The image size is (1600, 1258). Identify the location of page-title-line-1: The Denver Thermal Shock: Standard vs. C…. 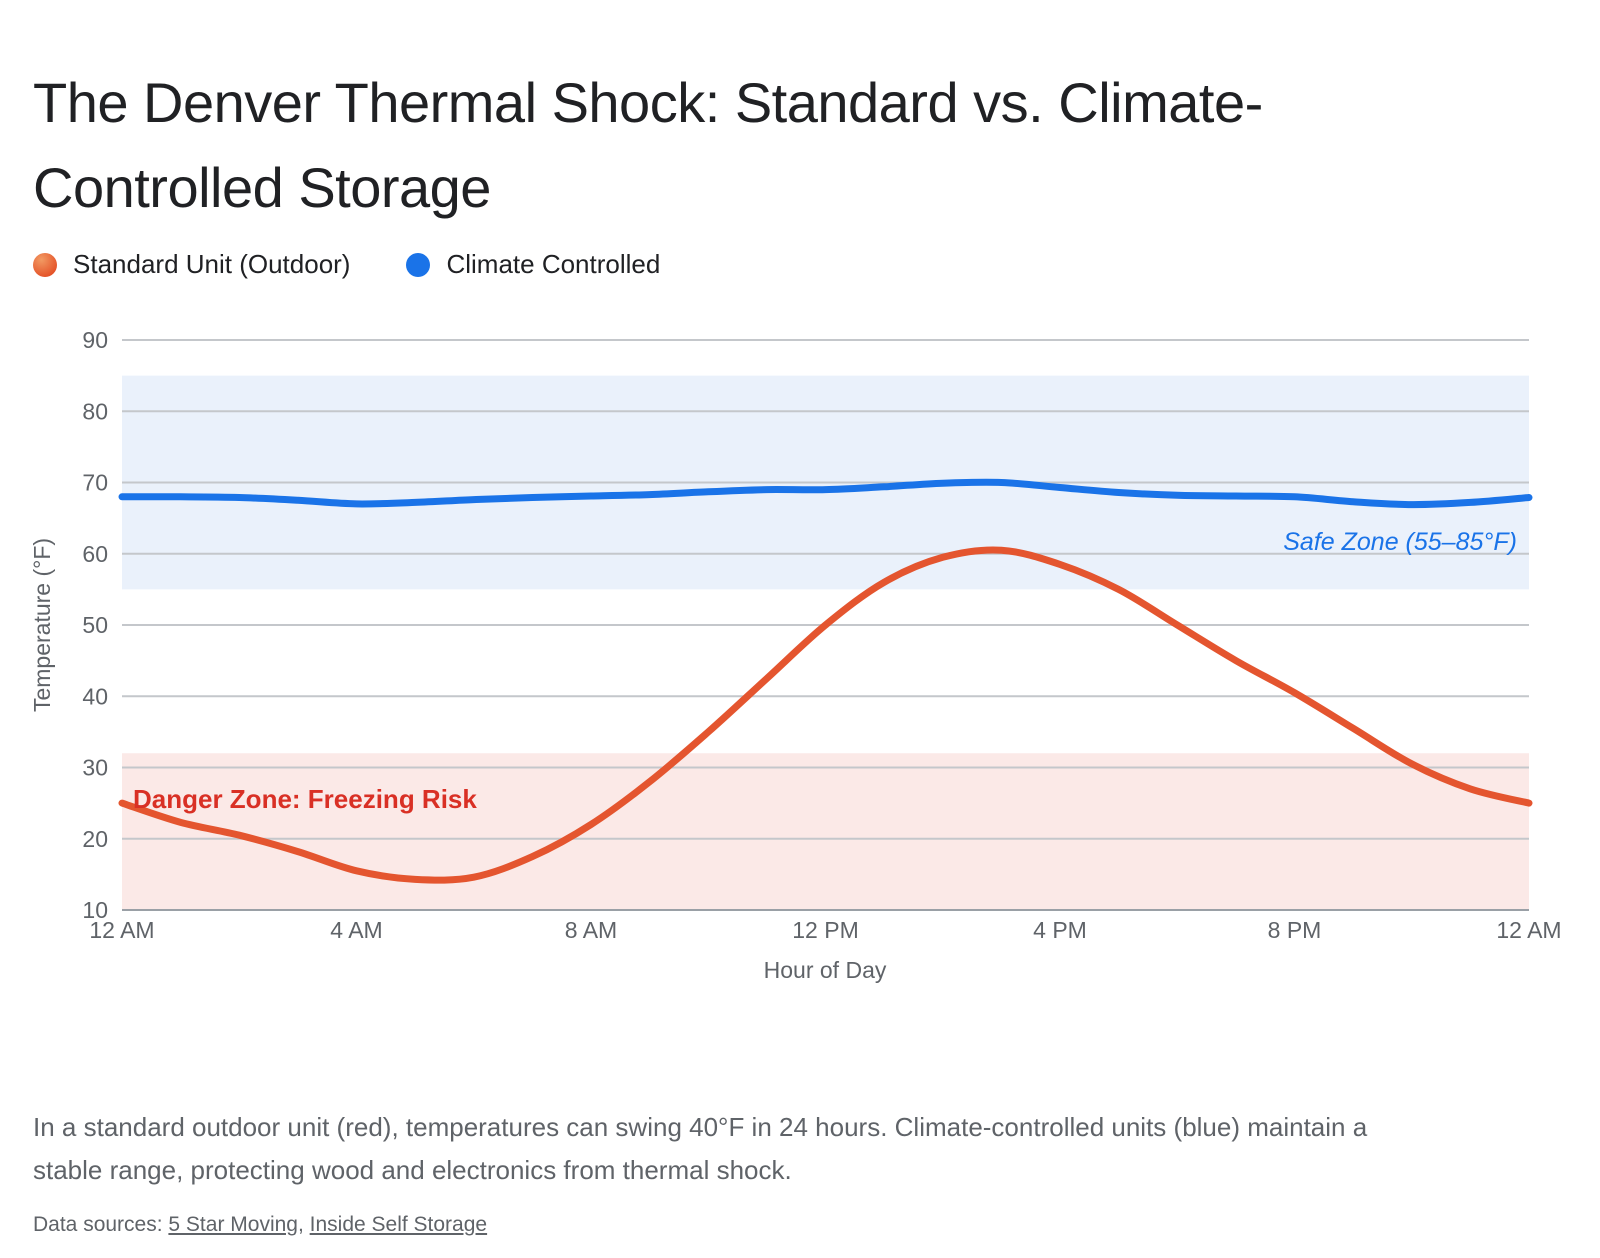
(648, 102).